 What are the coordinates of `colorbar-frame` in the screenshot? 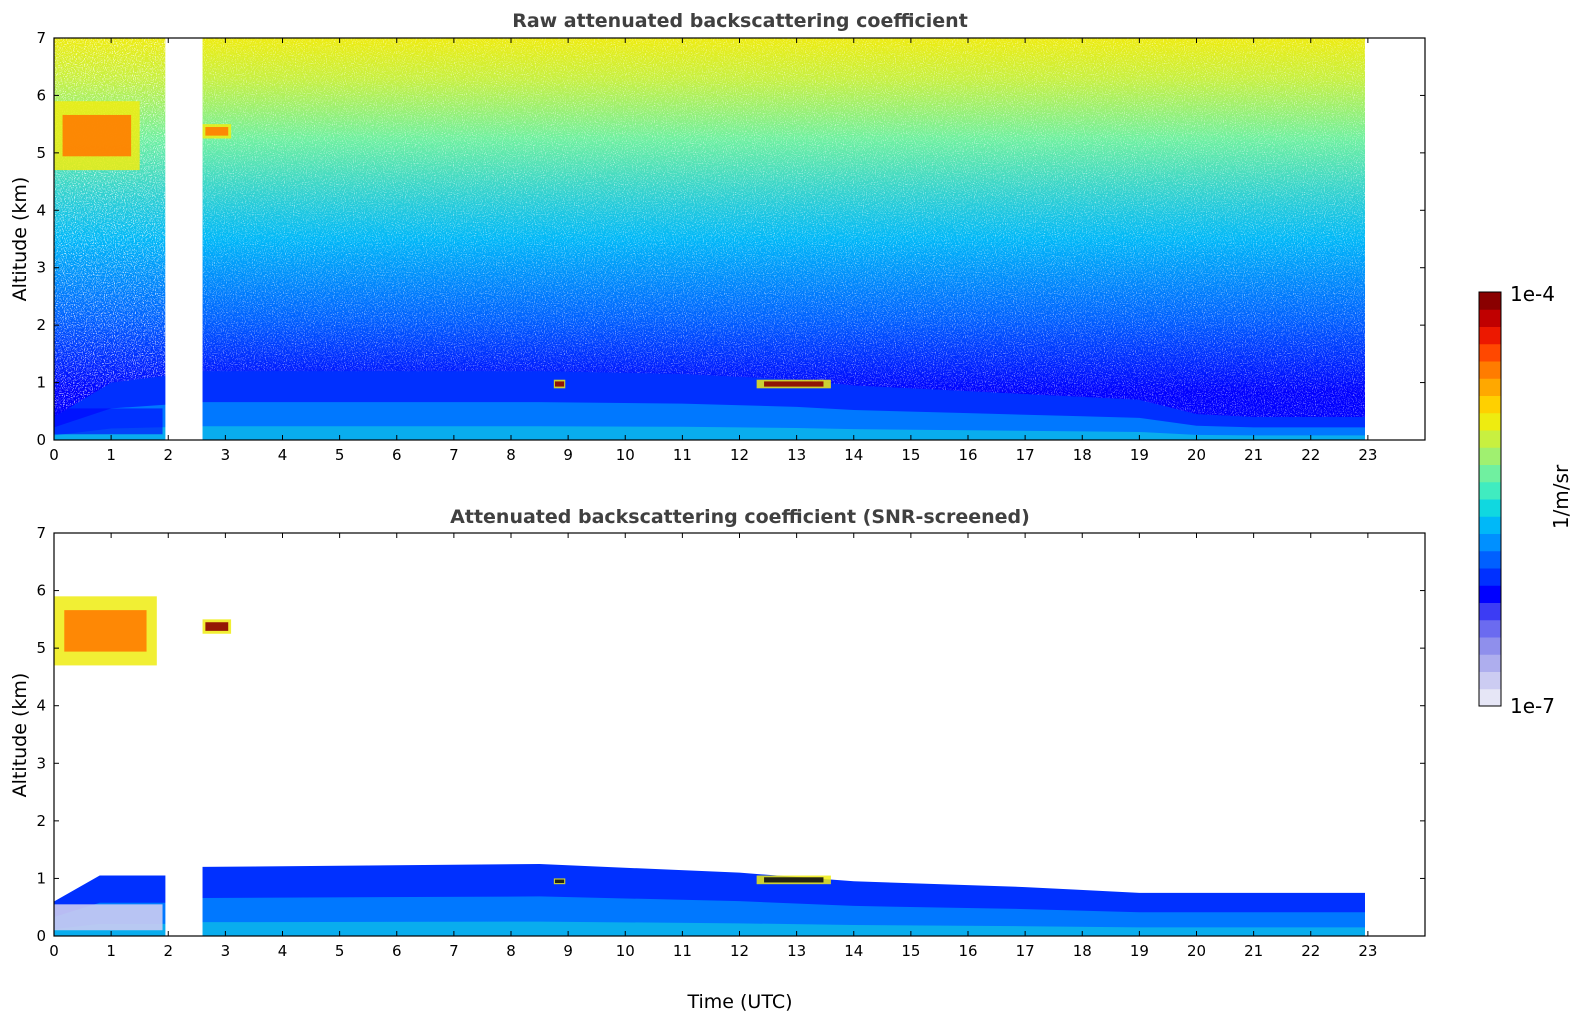 It's located at (1490, 499).